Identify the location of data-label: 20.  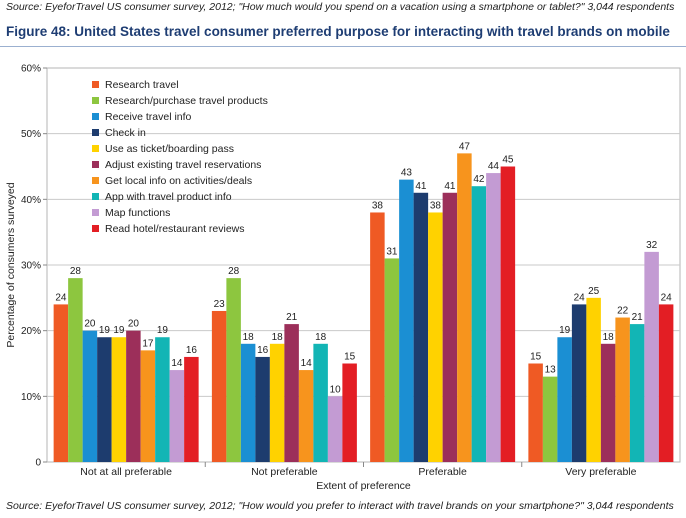
(134, 324).